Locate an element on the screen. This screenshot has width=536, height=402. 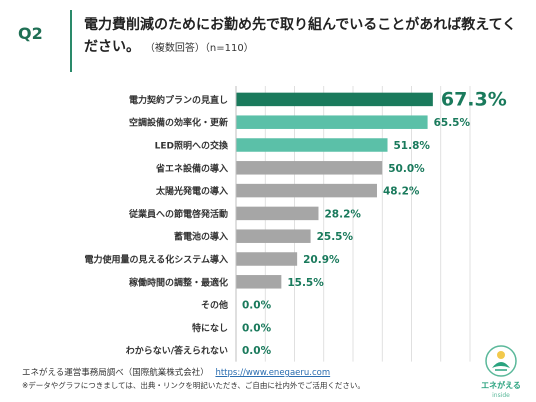
value-label: 50.0% is located at coordinates (406, 169).